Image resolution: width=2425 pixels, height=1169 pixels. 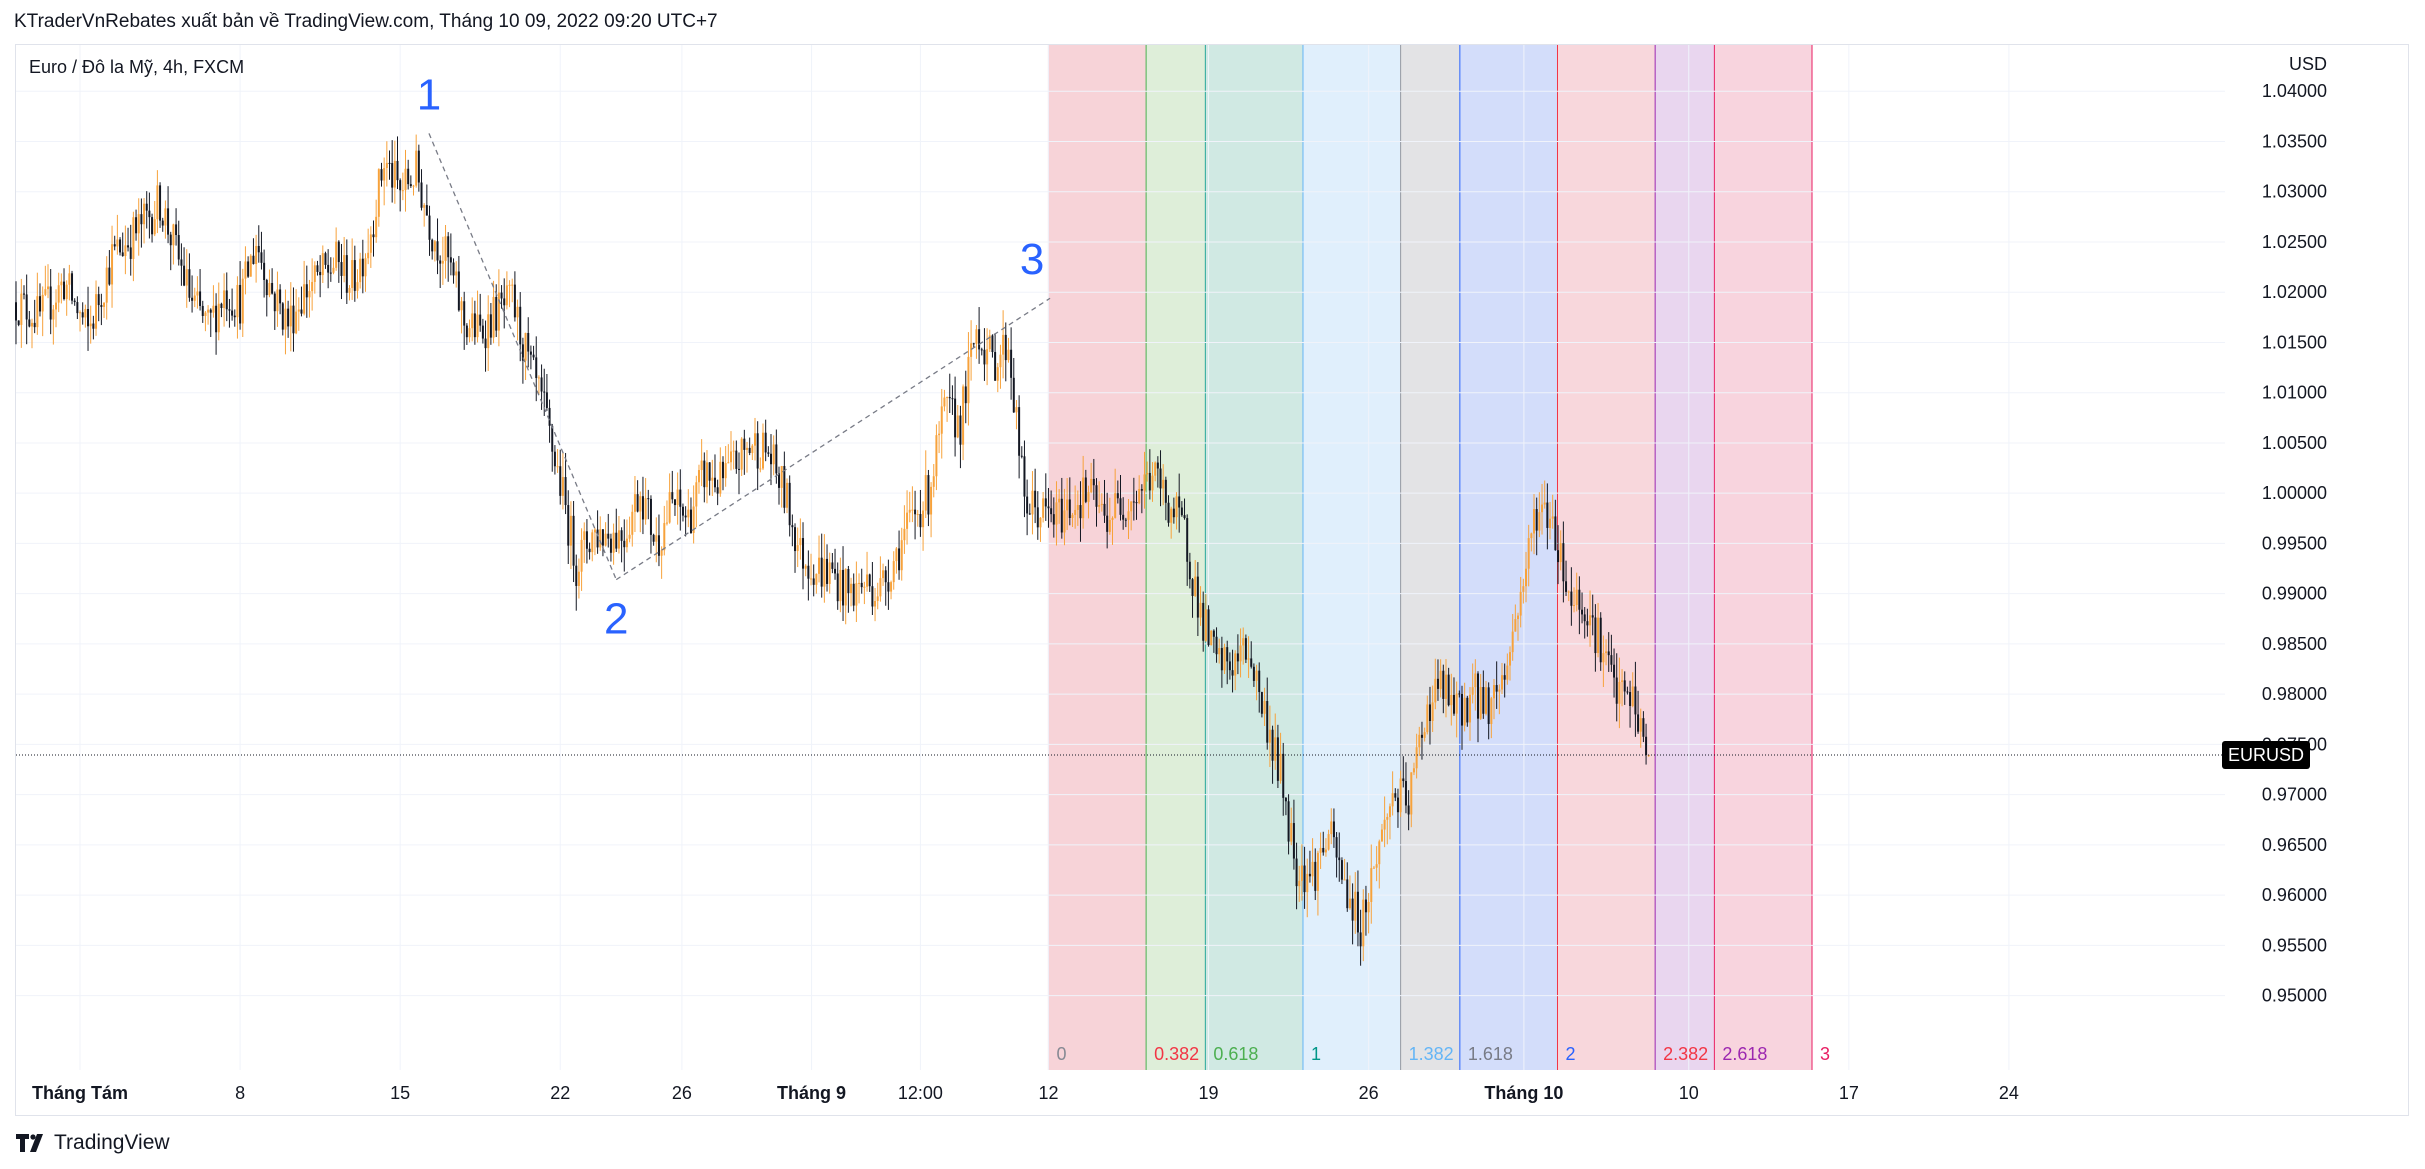 I want to click on y-tick-label: 0.96000, so click(x=2294, y=895).